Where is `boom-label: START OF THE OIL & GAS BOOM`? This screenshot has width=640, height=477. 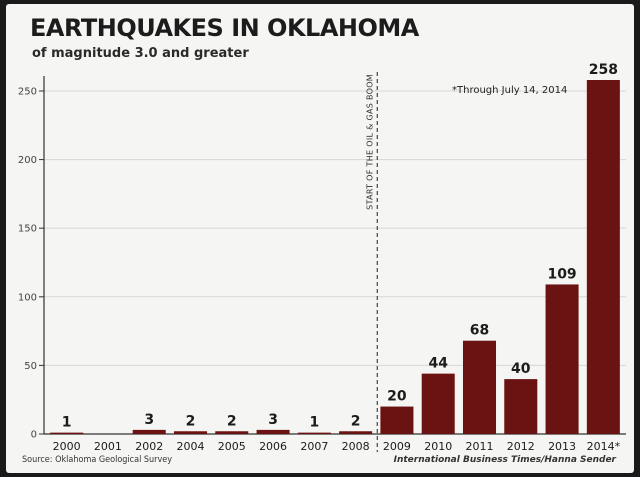
boom-label: START OF THE OIL & GAS BOOM is located at coordinates (369, 142).